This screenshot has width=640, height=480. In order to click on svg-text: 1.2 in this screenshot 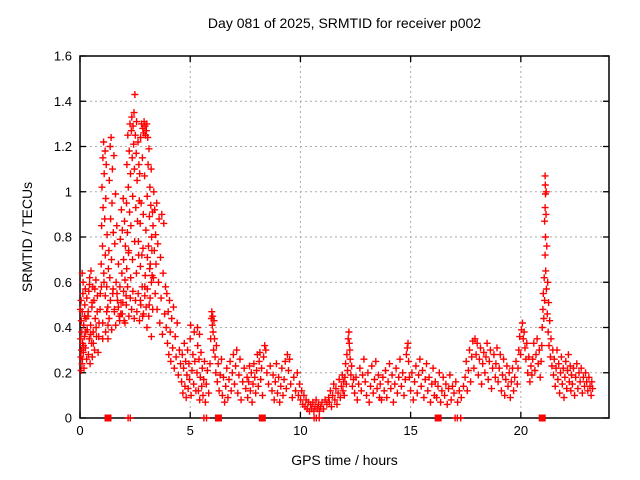, I will do `click(63, 146)`.